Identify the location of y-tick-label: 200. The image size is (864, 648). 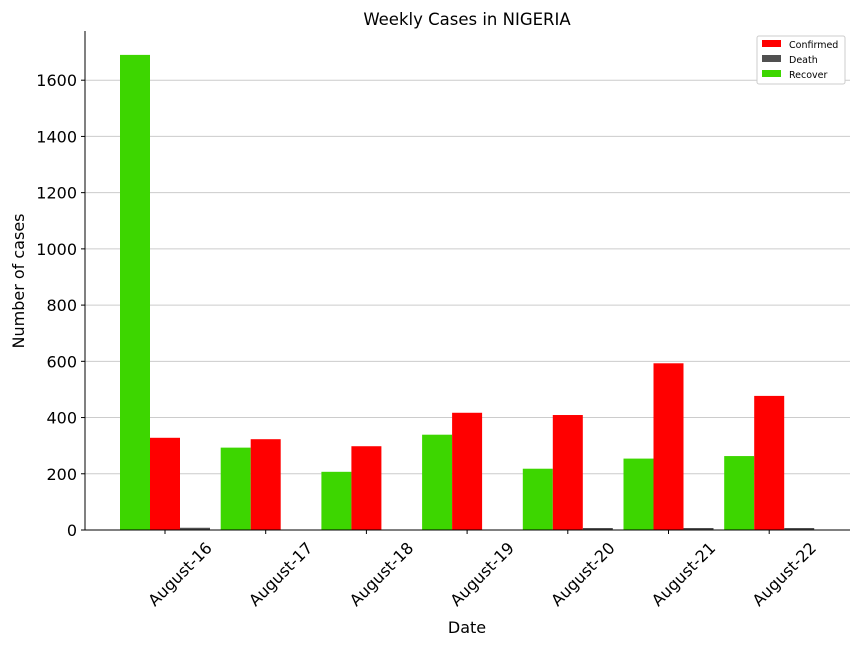
(61, 474).